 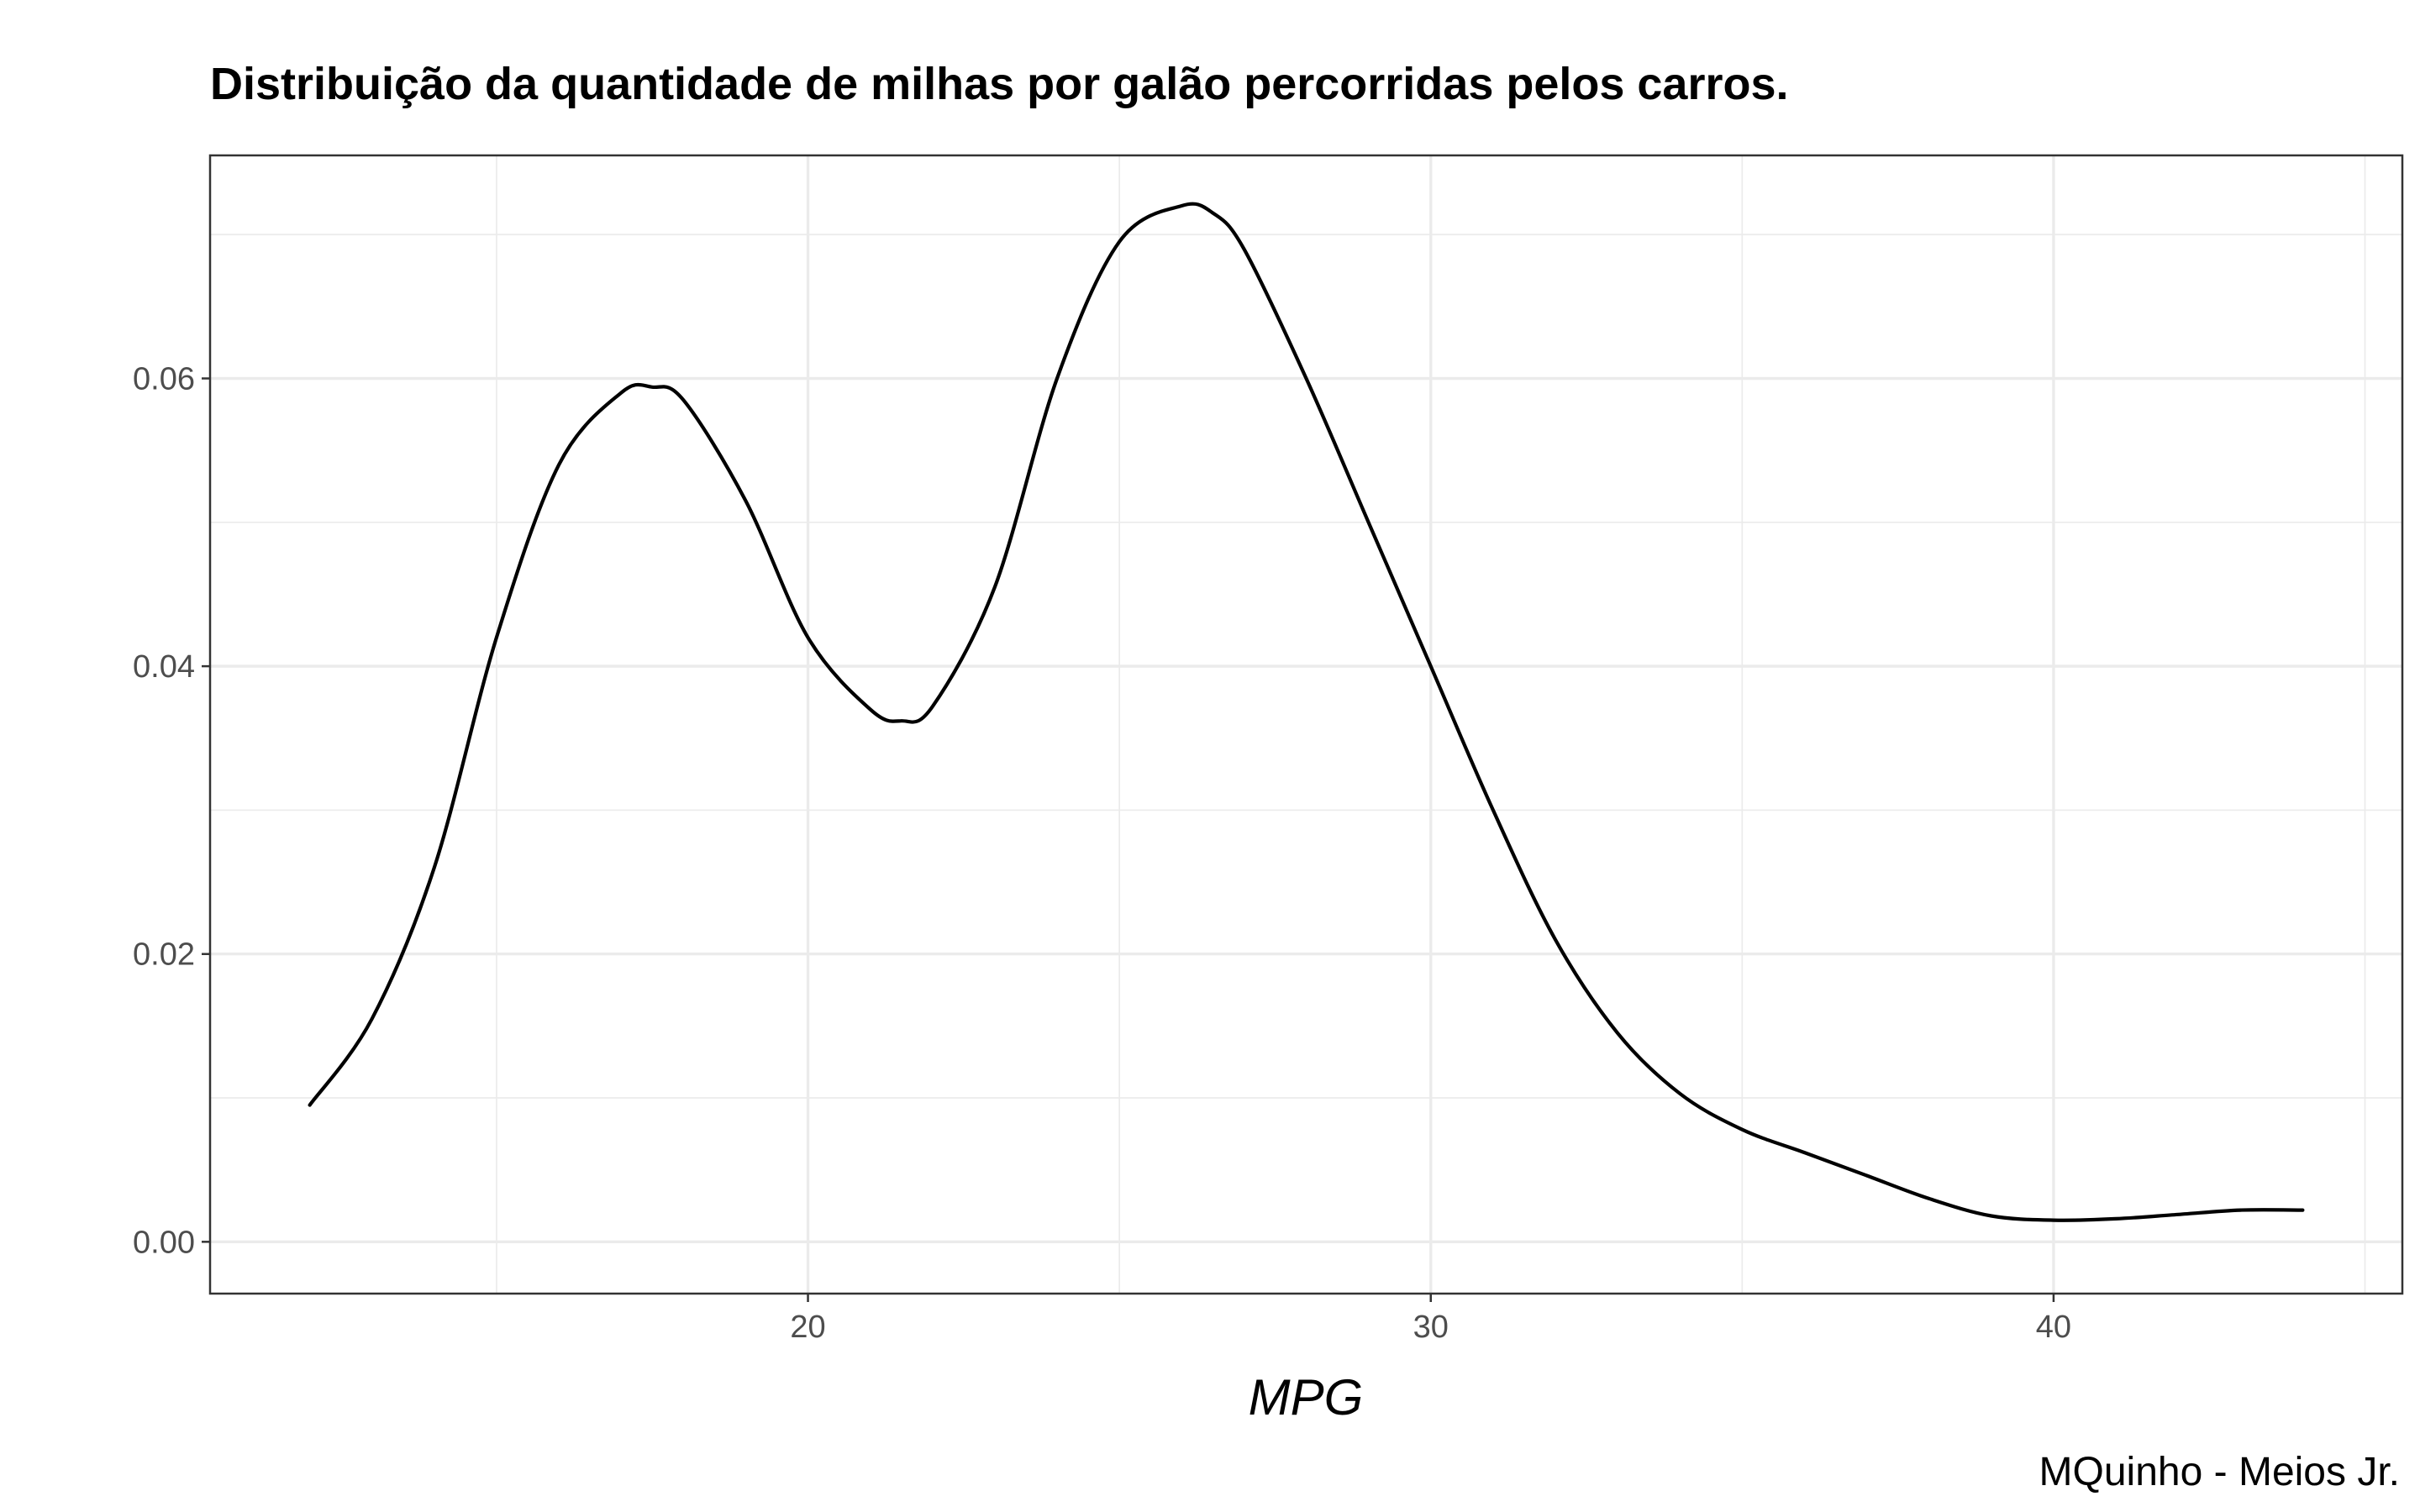 I want to click on y-tick-label: 0.02, so click(x=164, y=955).